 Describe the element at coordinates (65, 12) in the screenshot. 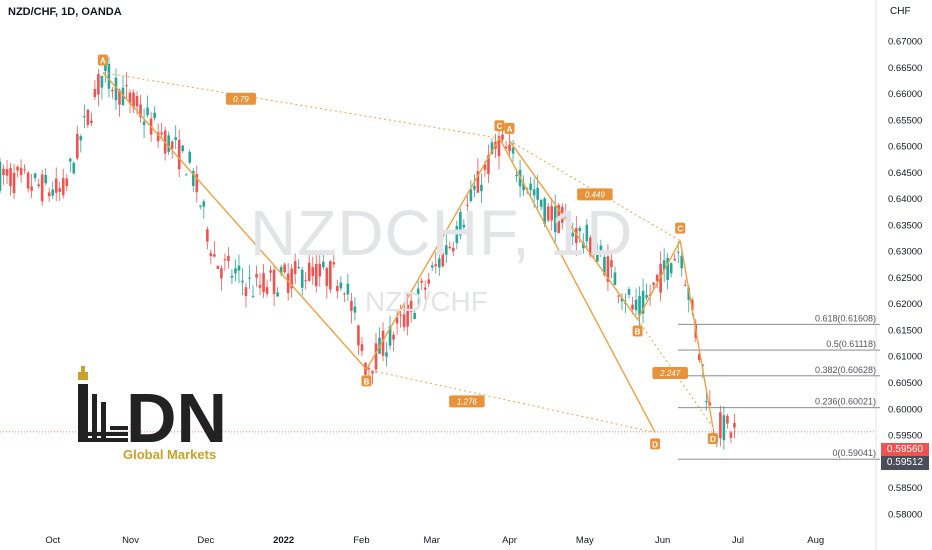

I see `symbol-title: NZD/CHF, 1D, OANDA` at that location.